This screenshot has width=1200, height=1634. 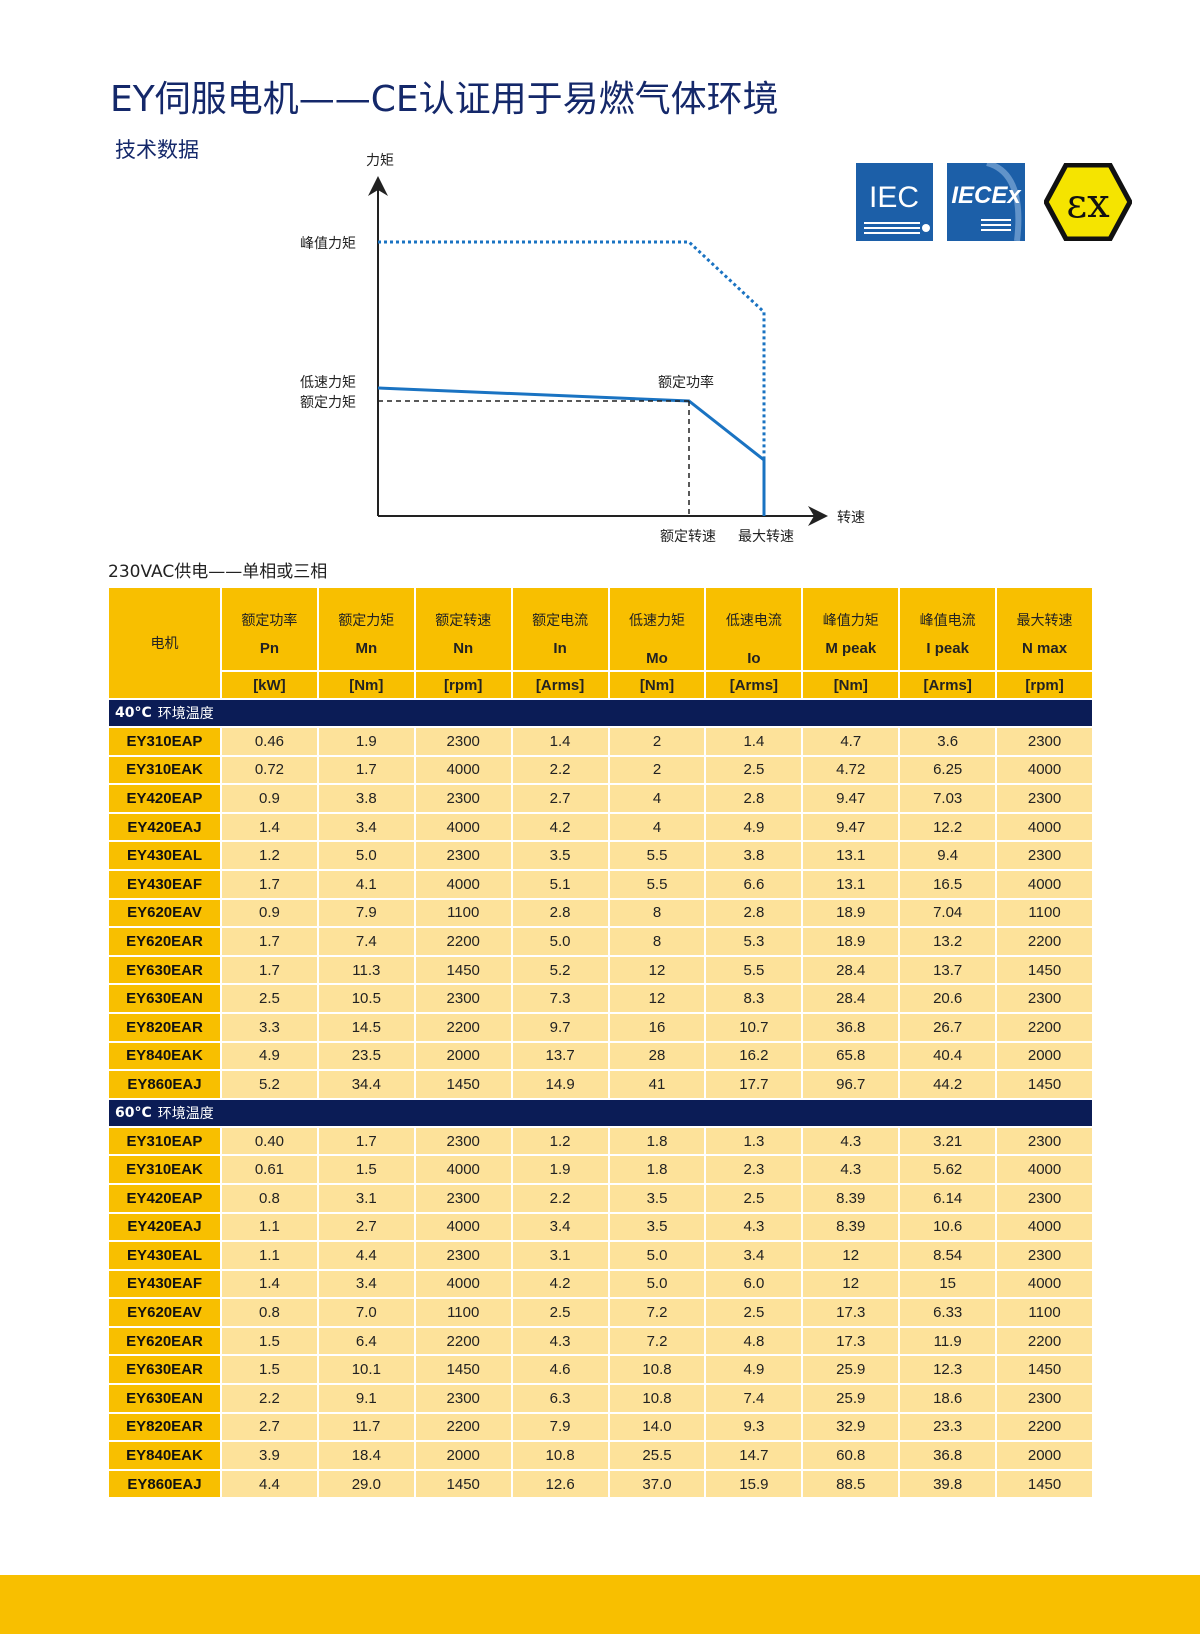 I want to click on table-cell: 4.1, so click(x=366, y=884).